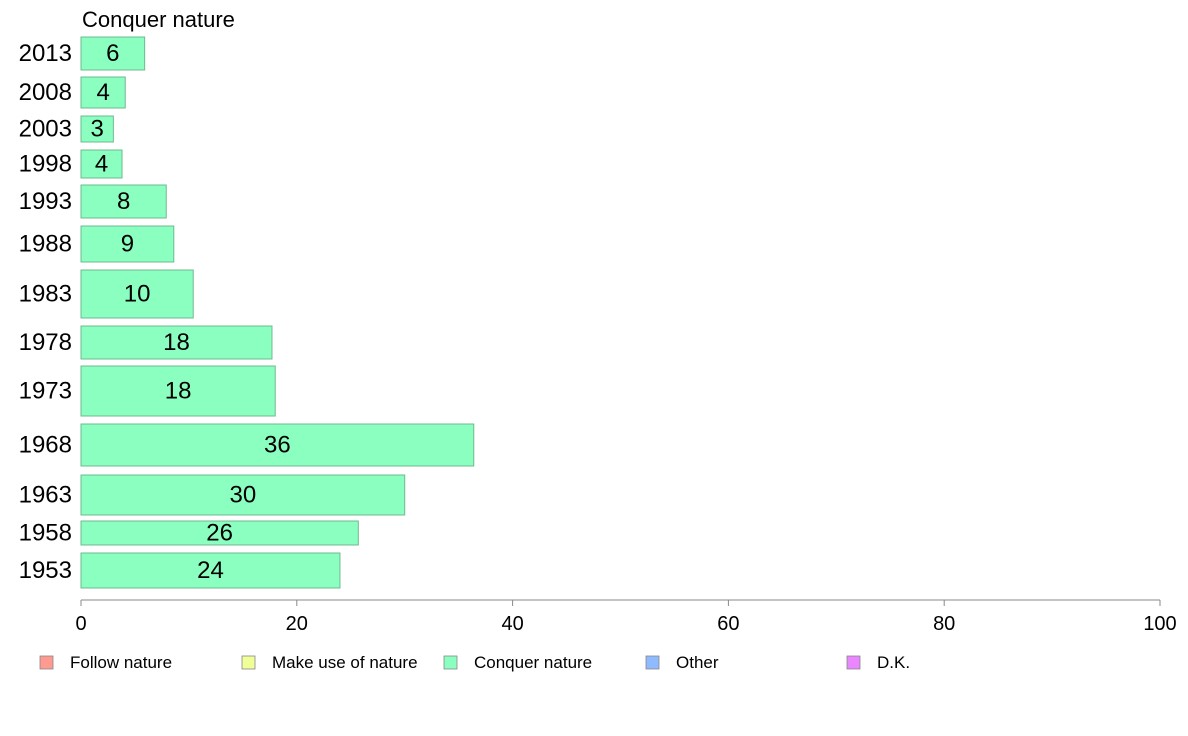 The height and width of the screenshot is (736, 1188). I want to click on legend-label: Follow nature, so click(121, 662).